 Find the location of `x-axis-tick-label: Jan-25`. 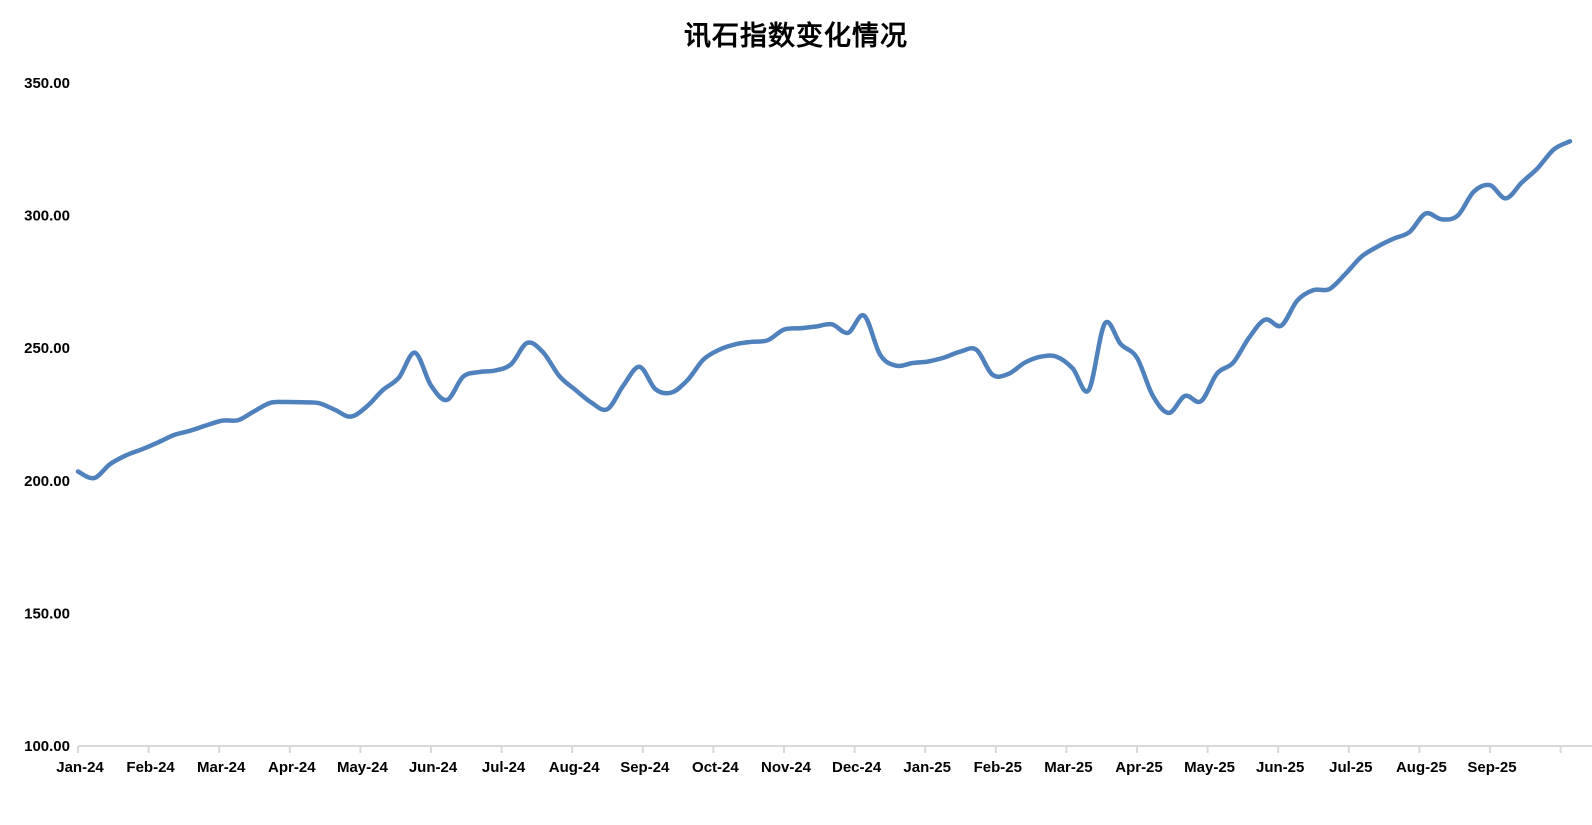

x-axis-tick-label: Jan-25 is located at coordinates (927, 767).